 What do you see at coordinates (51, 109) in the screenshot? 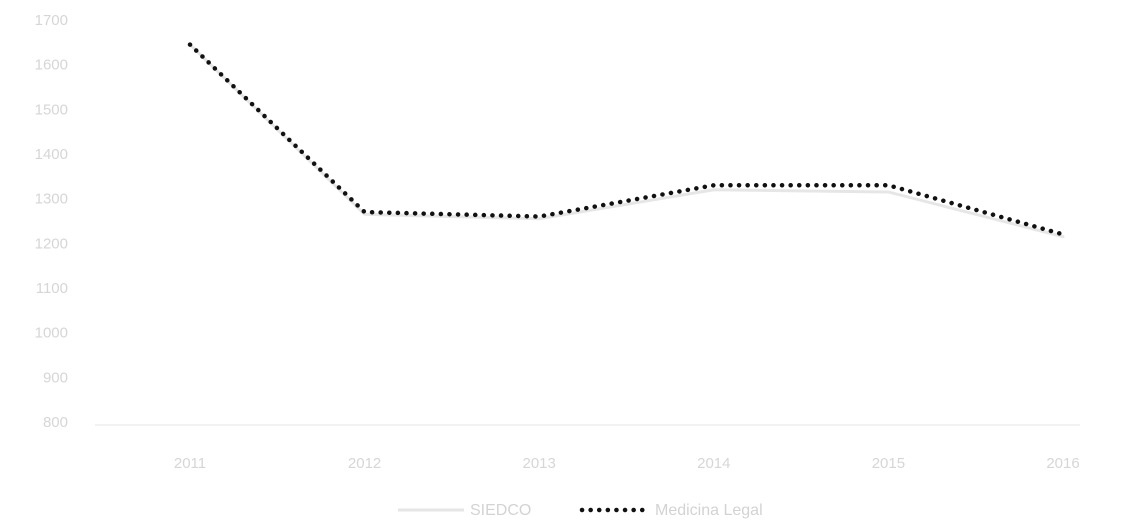
I see `y-tick-label: 1500` at bounding box center [51, 109].